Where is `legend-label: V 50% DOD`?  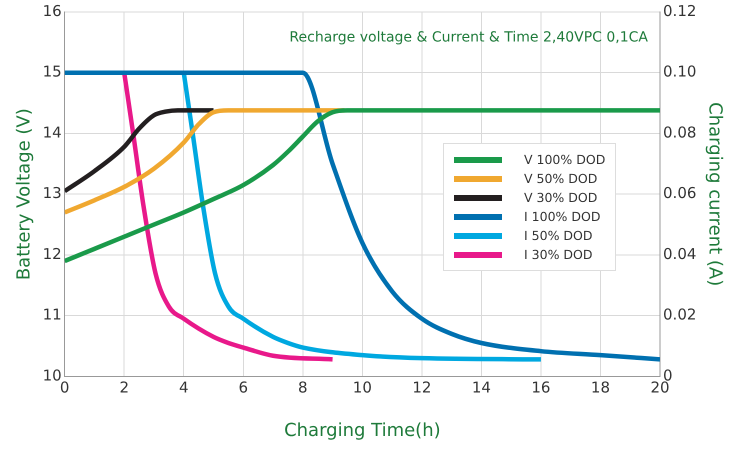
legend-label: V 50% DOD is located at coordinates (561, 178).